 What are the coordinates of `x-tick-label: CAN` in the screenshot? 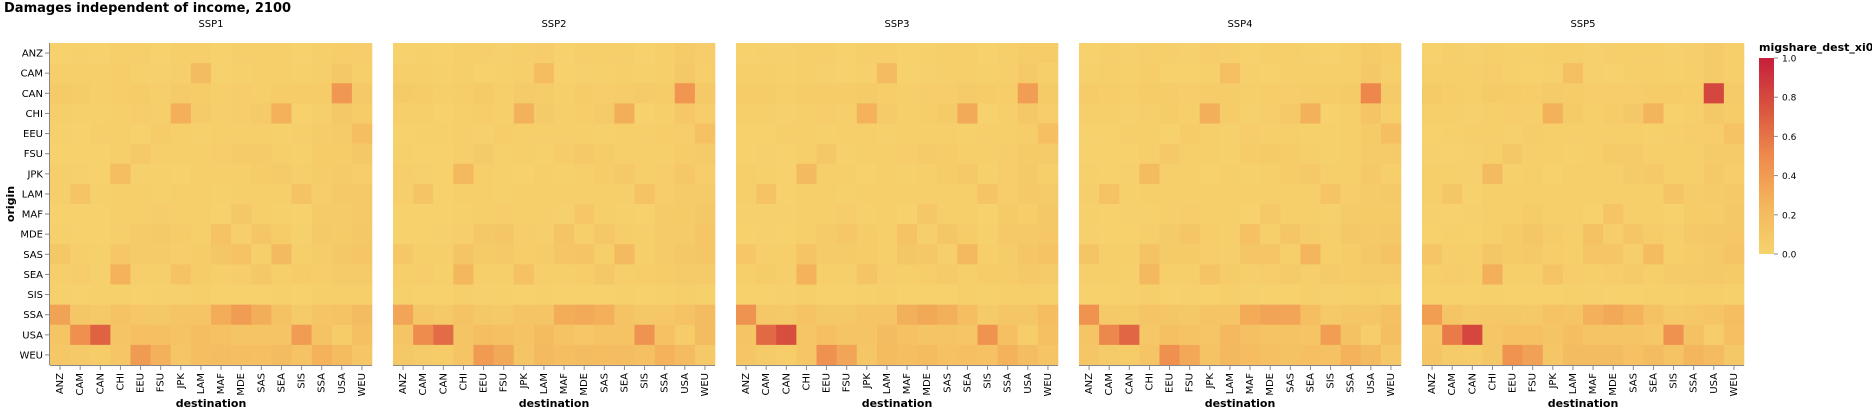 It's located at (1129, 383).